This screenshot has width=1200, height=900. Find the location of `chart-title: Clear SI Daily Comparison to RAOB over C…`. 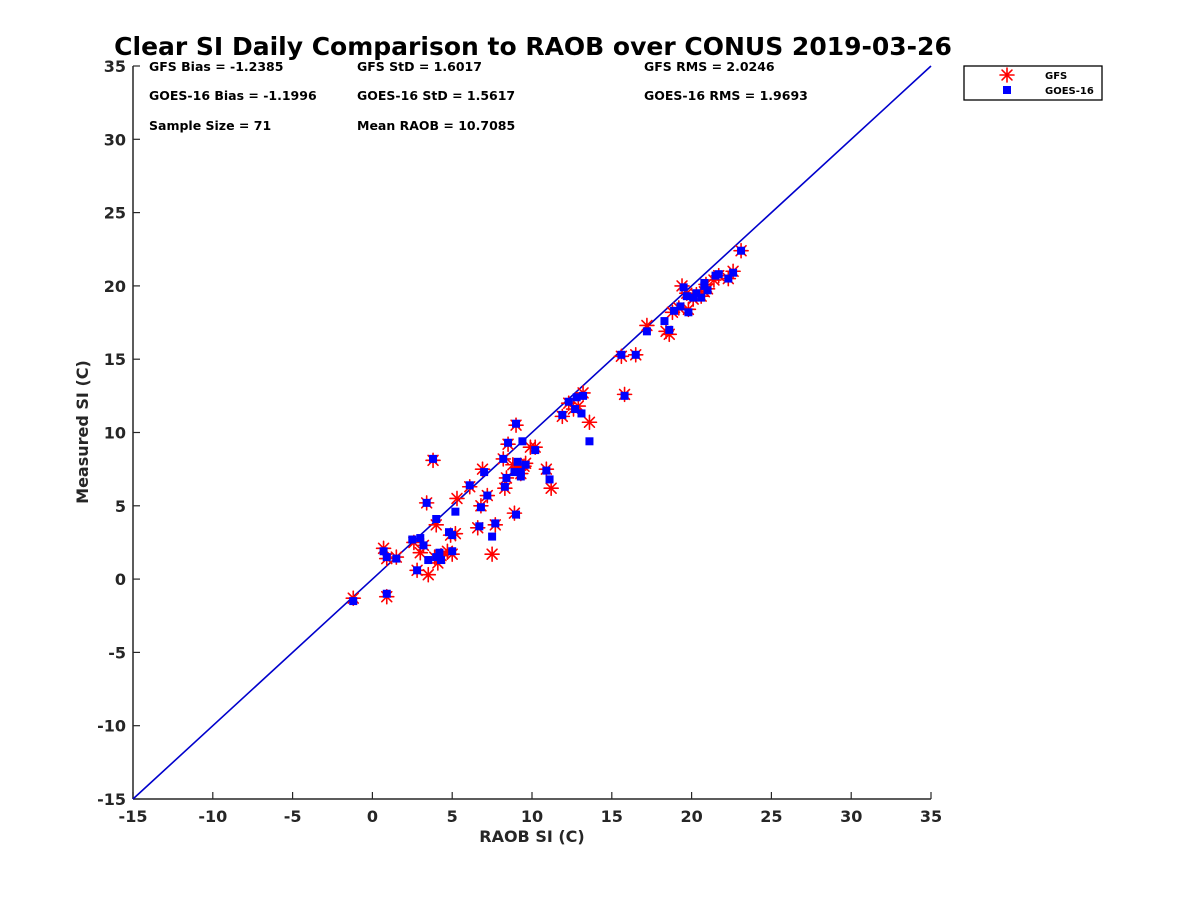

chart-title: Clear SI Daily Comparison to RAOB over C… is located at coordinates (533, 46).